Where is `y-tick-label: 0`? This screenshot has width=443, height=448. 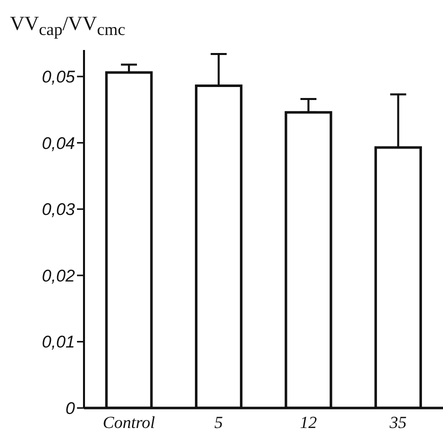 y-tick-label: 0 is located at coordinates (71, 408).